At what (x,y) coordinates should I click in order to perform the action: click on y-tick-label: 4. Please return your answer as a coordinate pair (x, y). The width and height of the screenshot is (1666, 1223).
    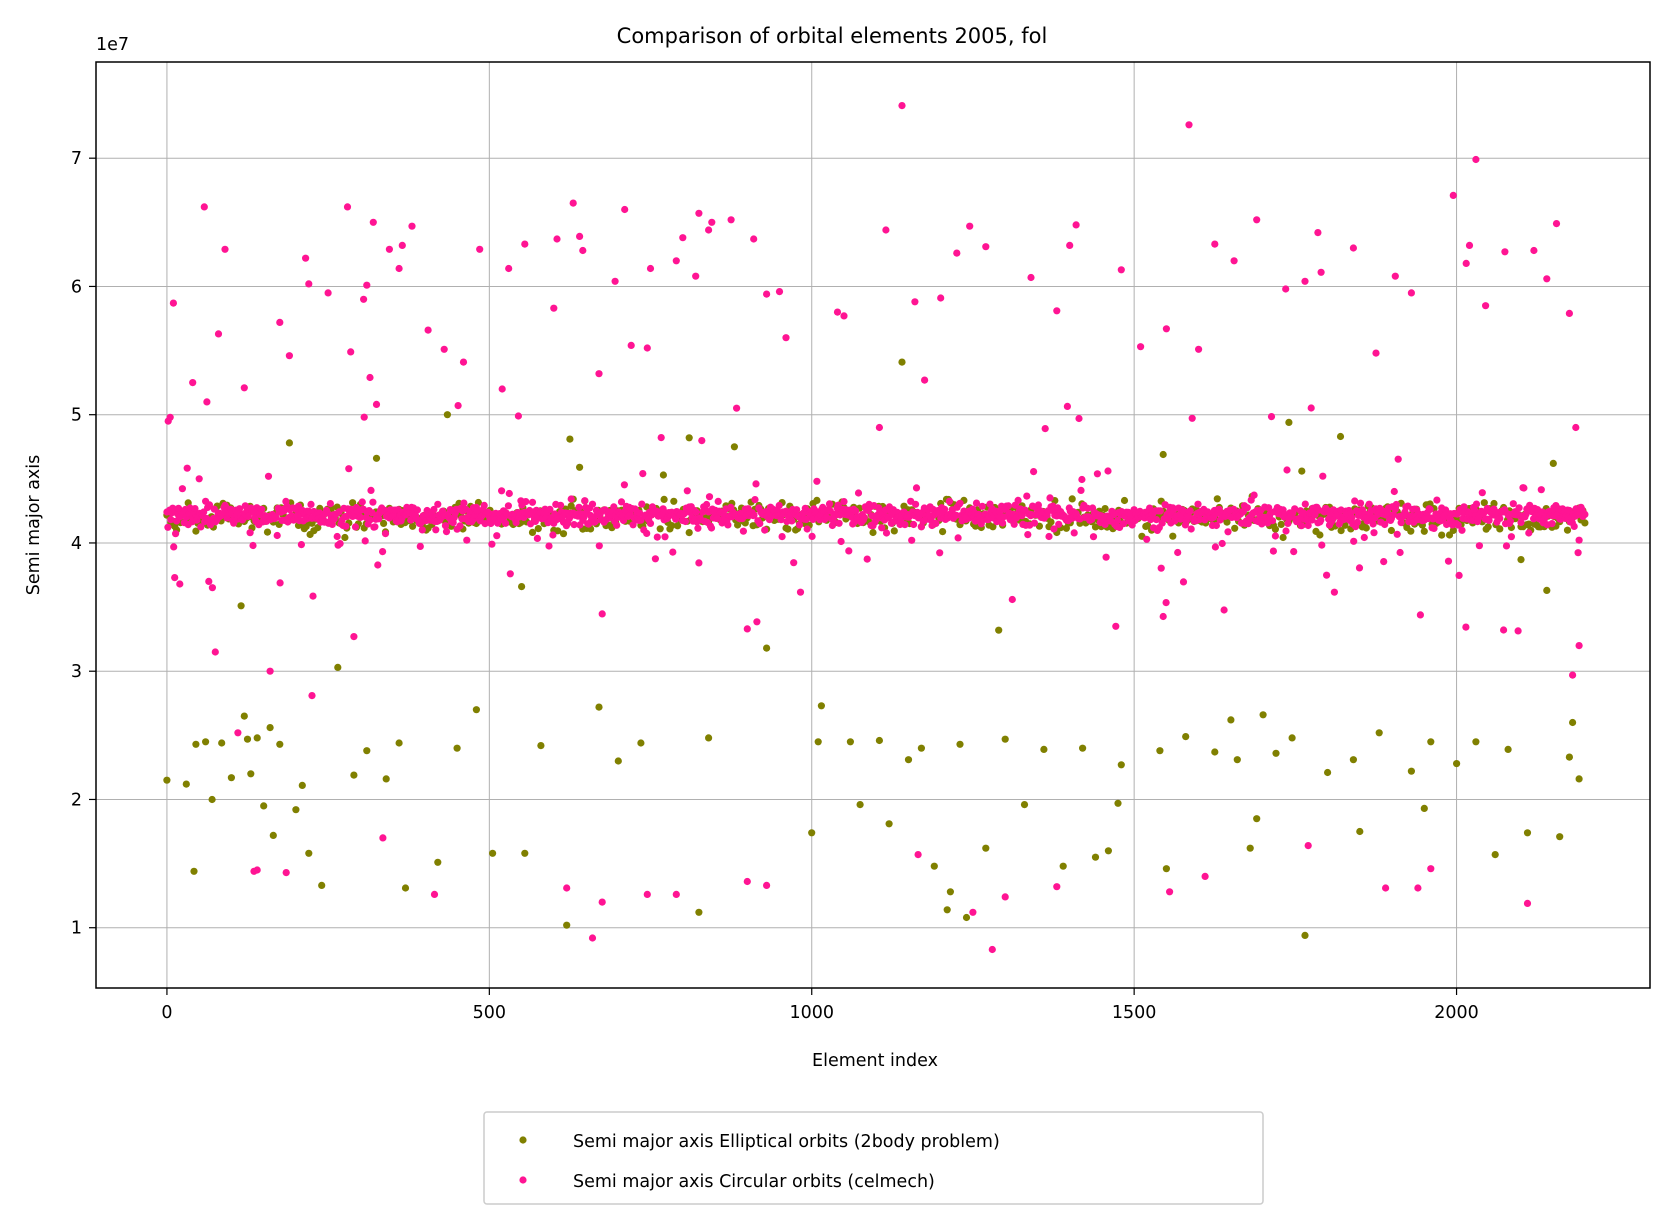
    Looking at the image, I should click on (76, 544).